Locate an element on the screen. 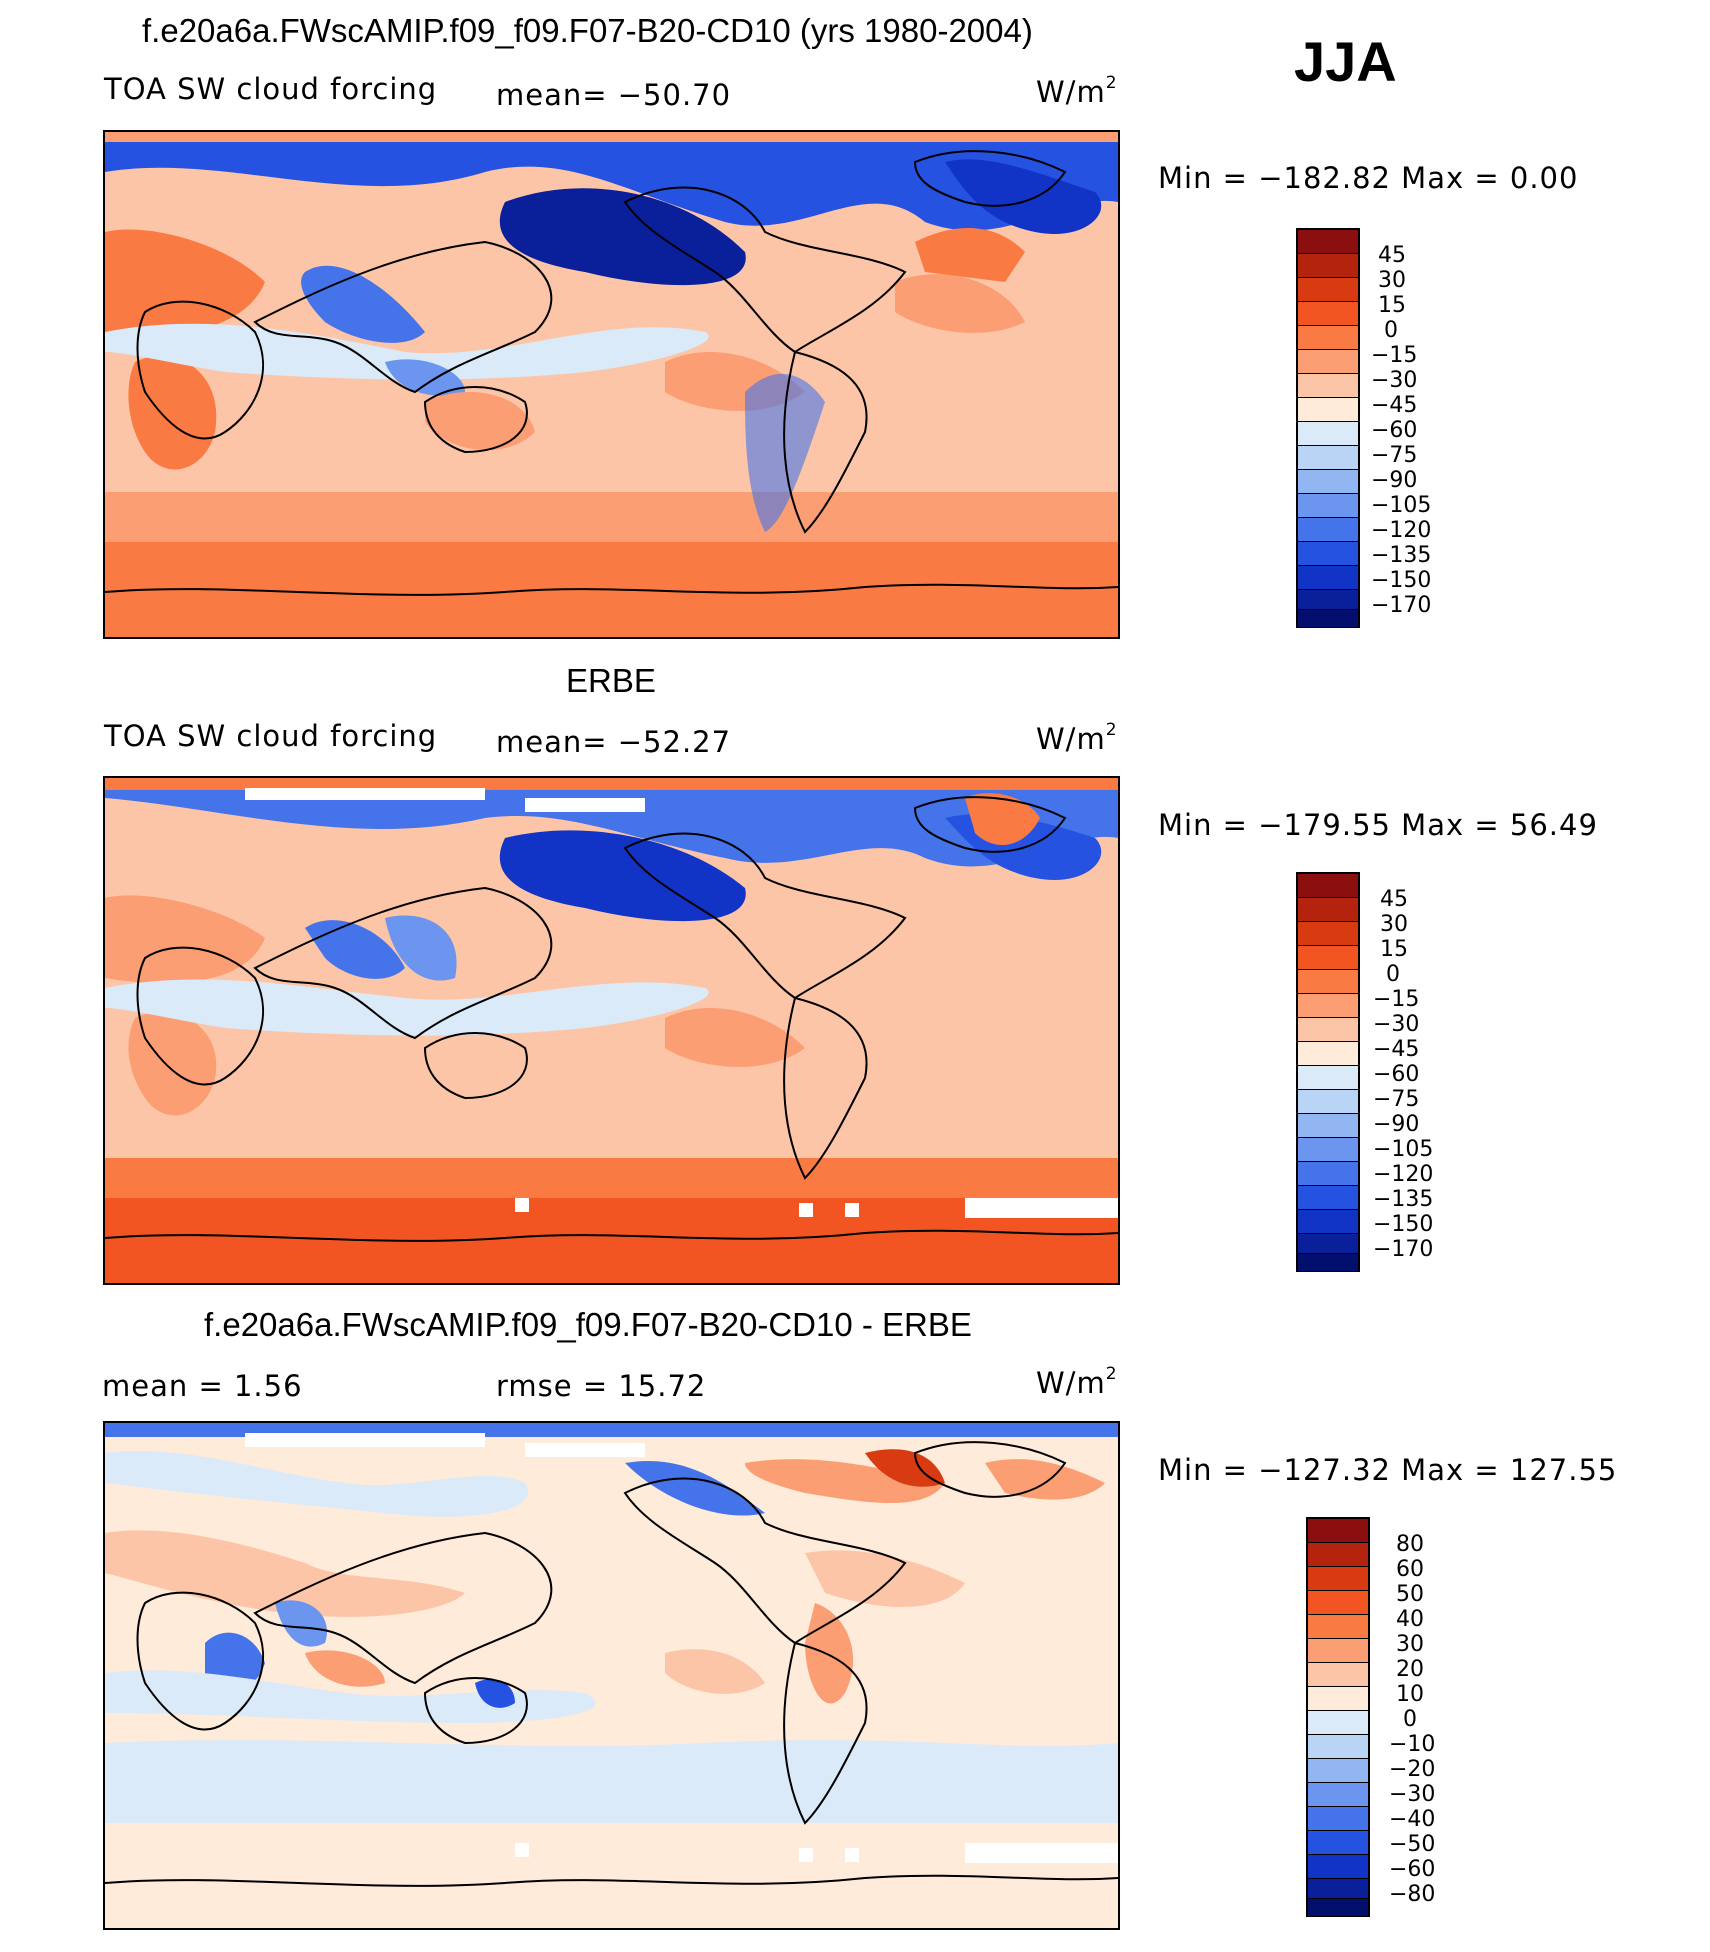  panel2-colorbar-tick: 30 is located at coordinates (1394, 924).